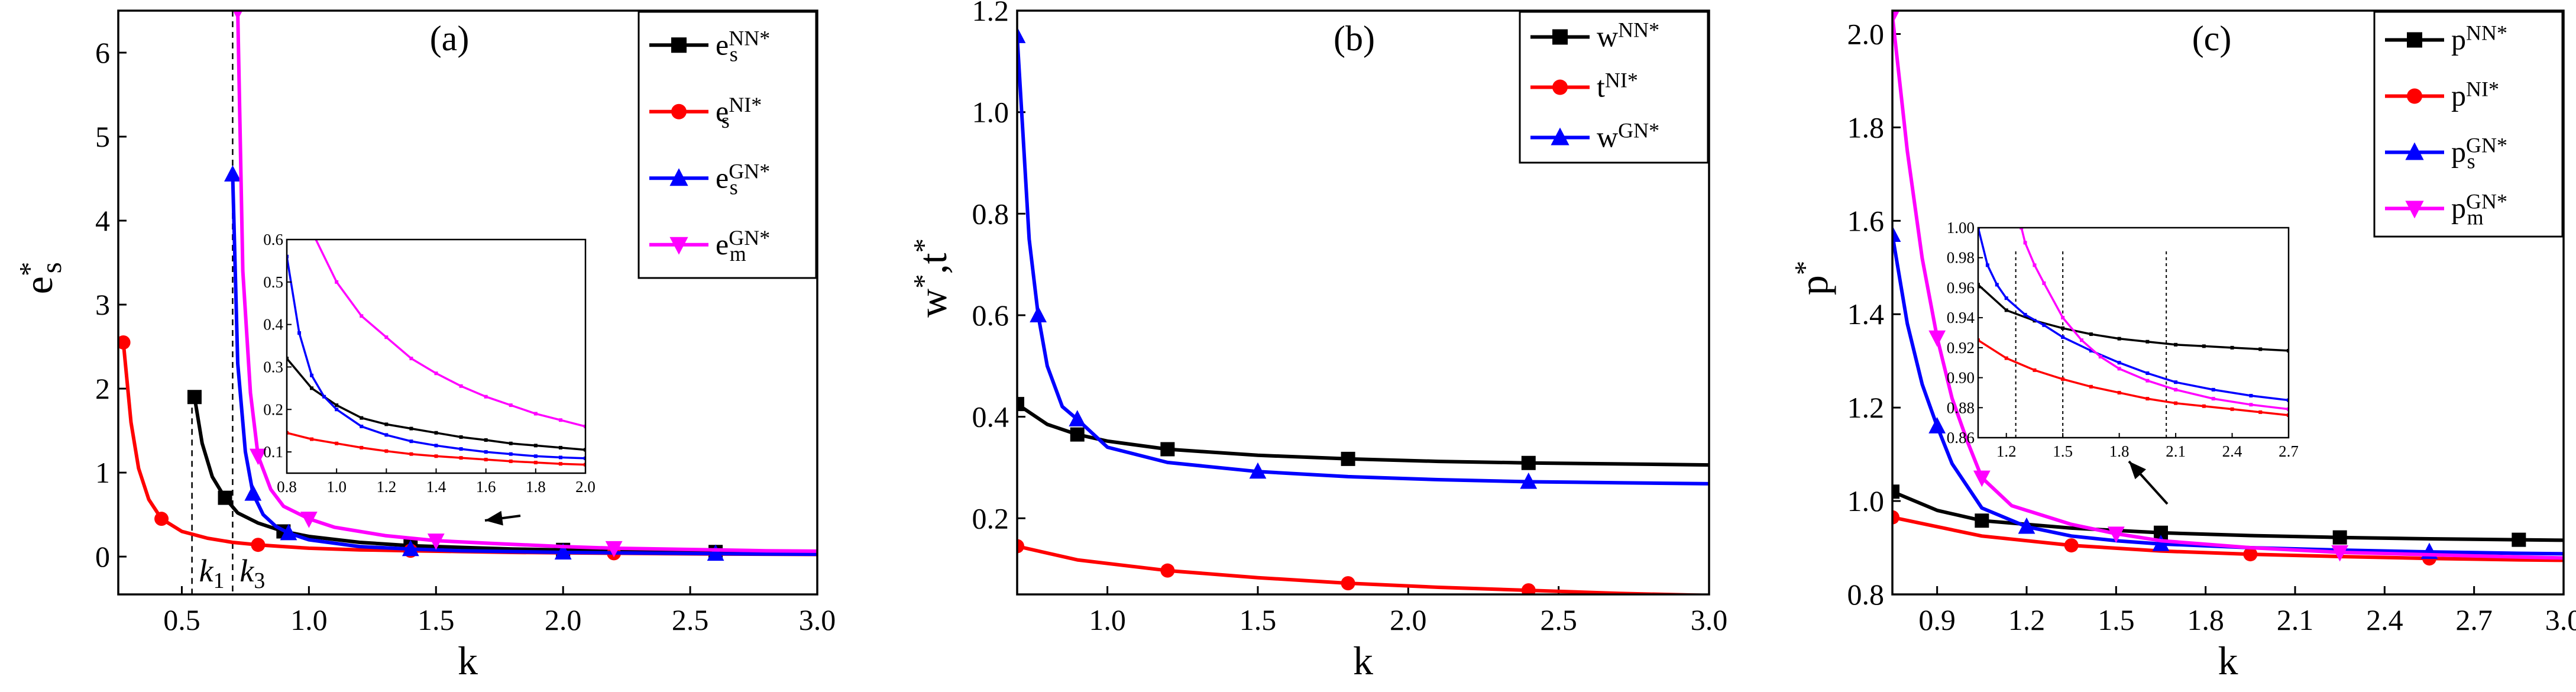 The width and height of the screenshot is (2576, 692). I want to click on panel-label: (b), so click(1355, 38).